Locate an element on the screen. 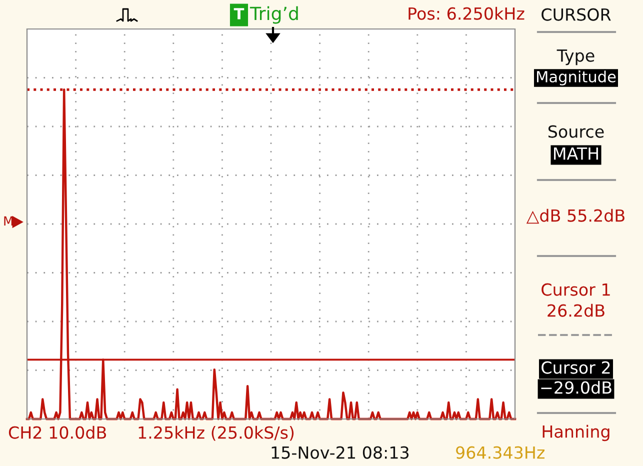  text: Type is located at coordinates (575, 57).